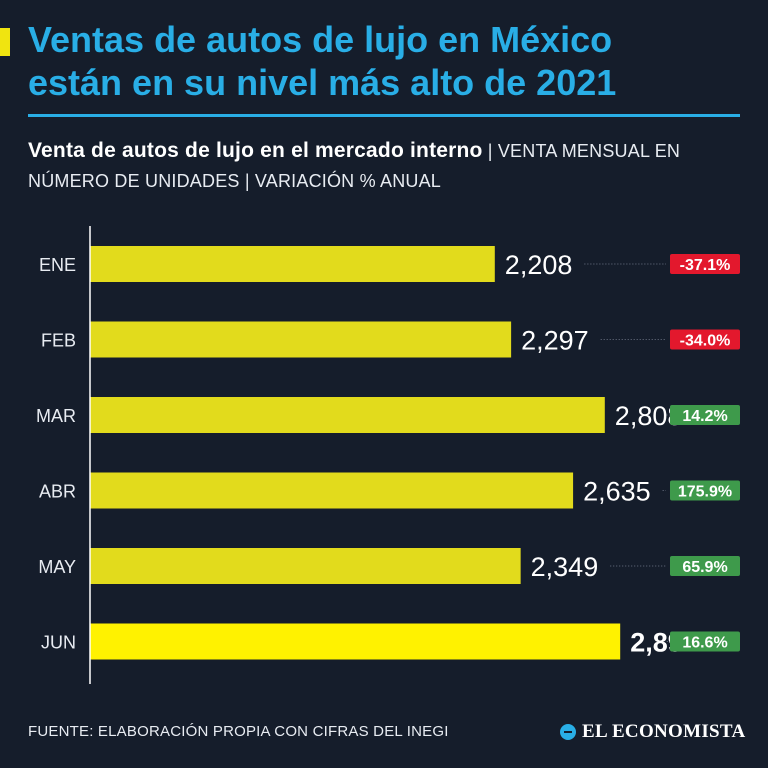  Describe the element at coordinates (292, 264) in the screenshot. I see `bar-ene` at that location.